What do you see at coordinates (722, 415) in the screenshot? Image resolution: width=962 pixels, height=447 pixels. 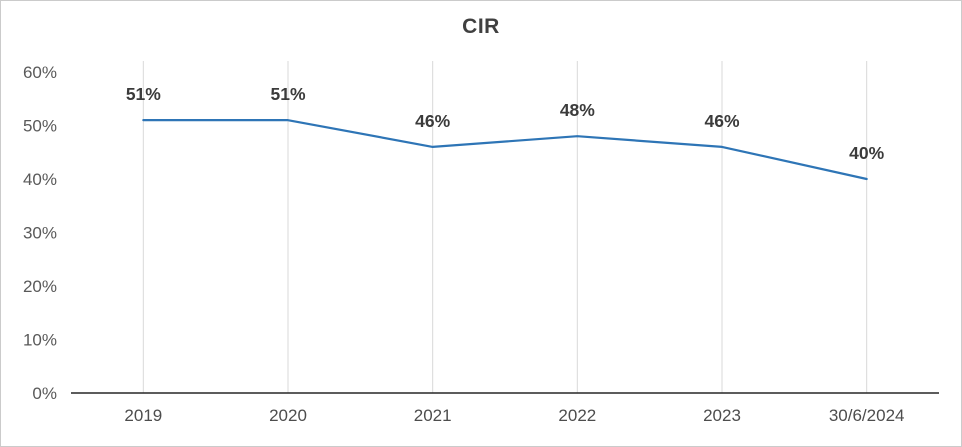 I see `x-axis-category-label: 2023` at bounding box center [722, 415].